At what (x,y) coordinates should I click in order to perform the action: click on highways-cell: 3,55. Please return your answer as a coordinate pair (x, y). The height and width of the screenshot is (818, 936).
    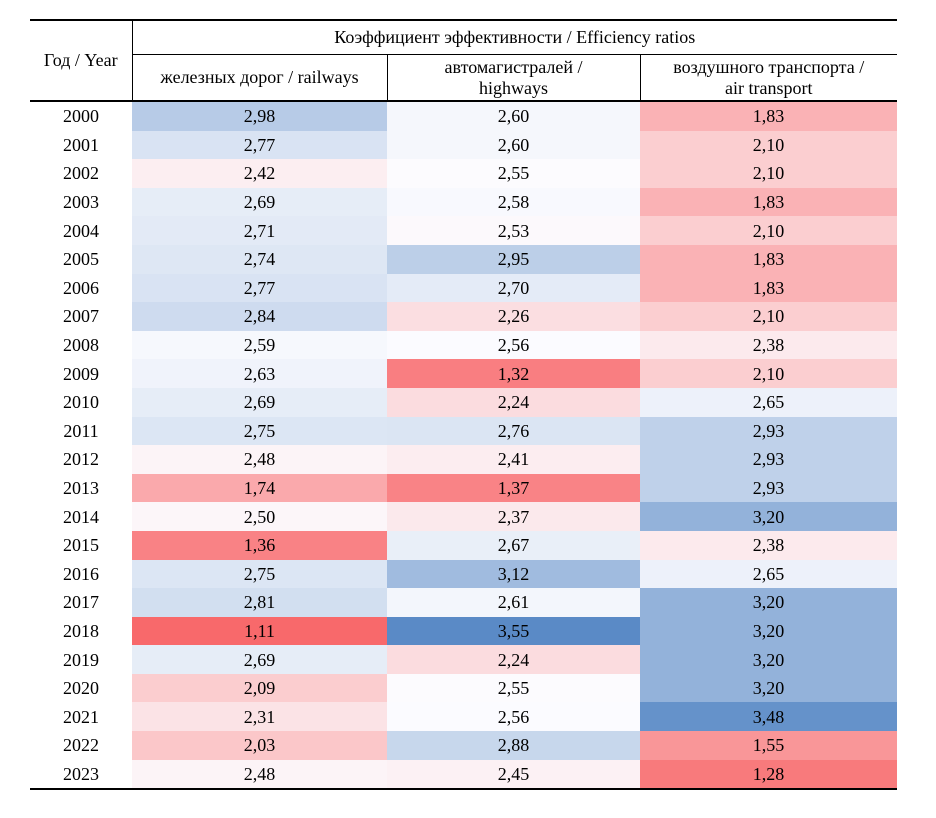
    Looking at the image, I should click on (513, 631).